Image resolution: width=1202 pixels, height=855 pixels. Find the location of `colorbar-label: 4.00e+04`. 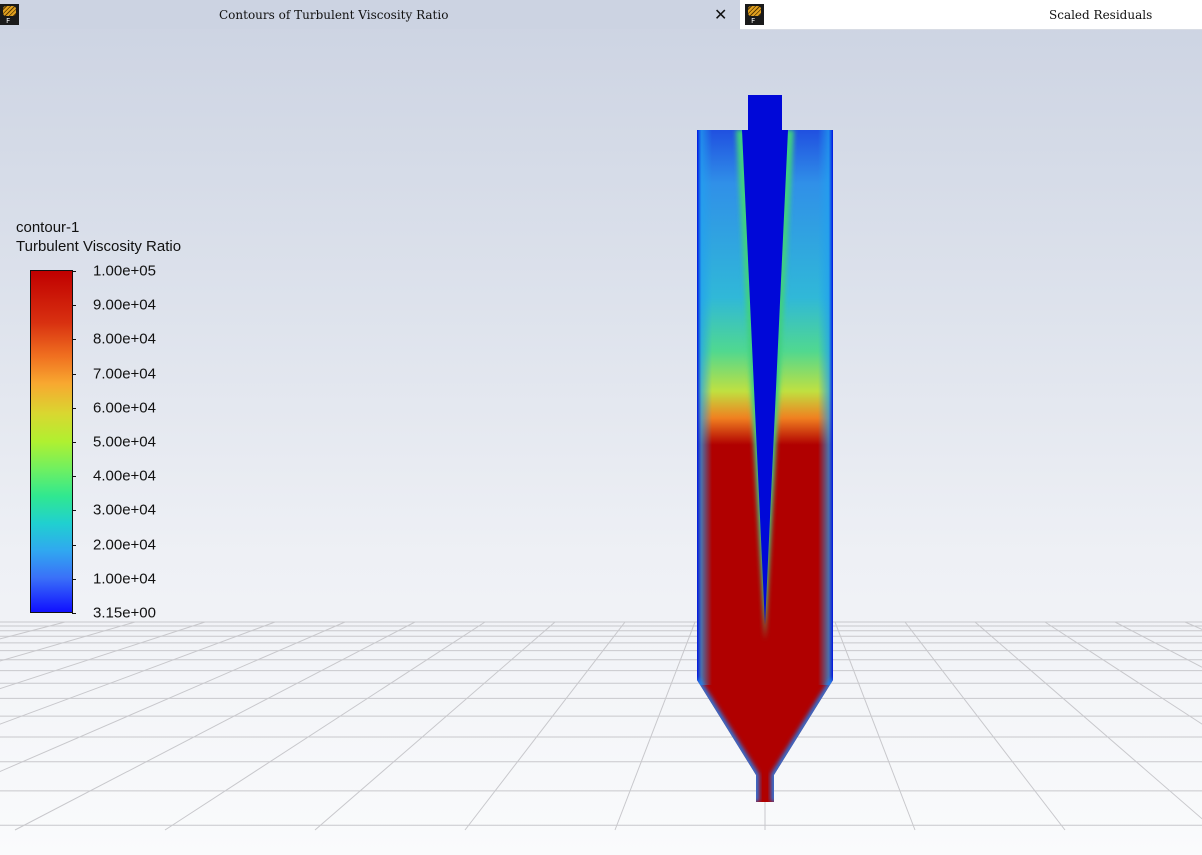

colorbar-label: 4.00e+04 is located at coordinates (124, 476).